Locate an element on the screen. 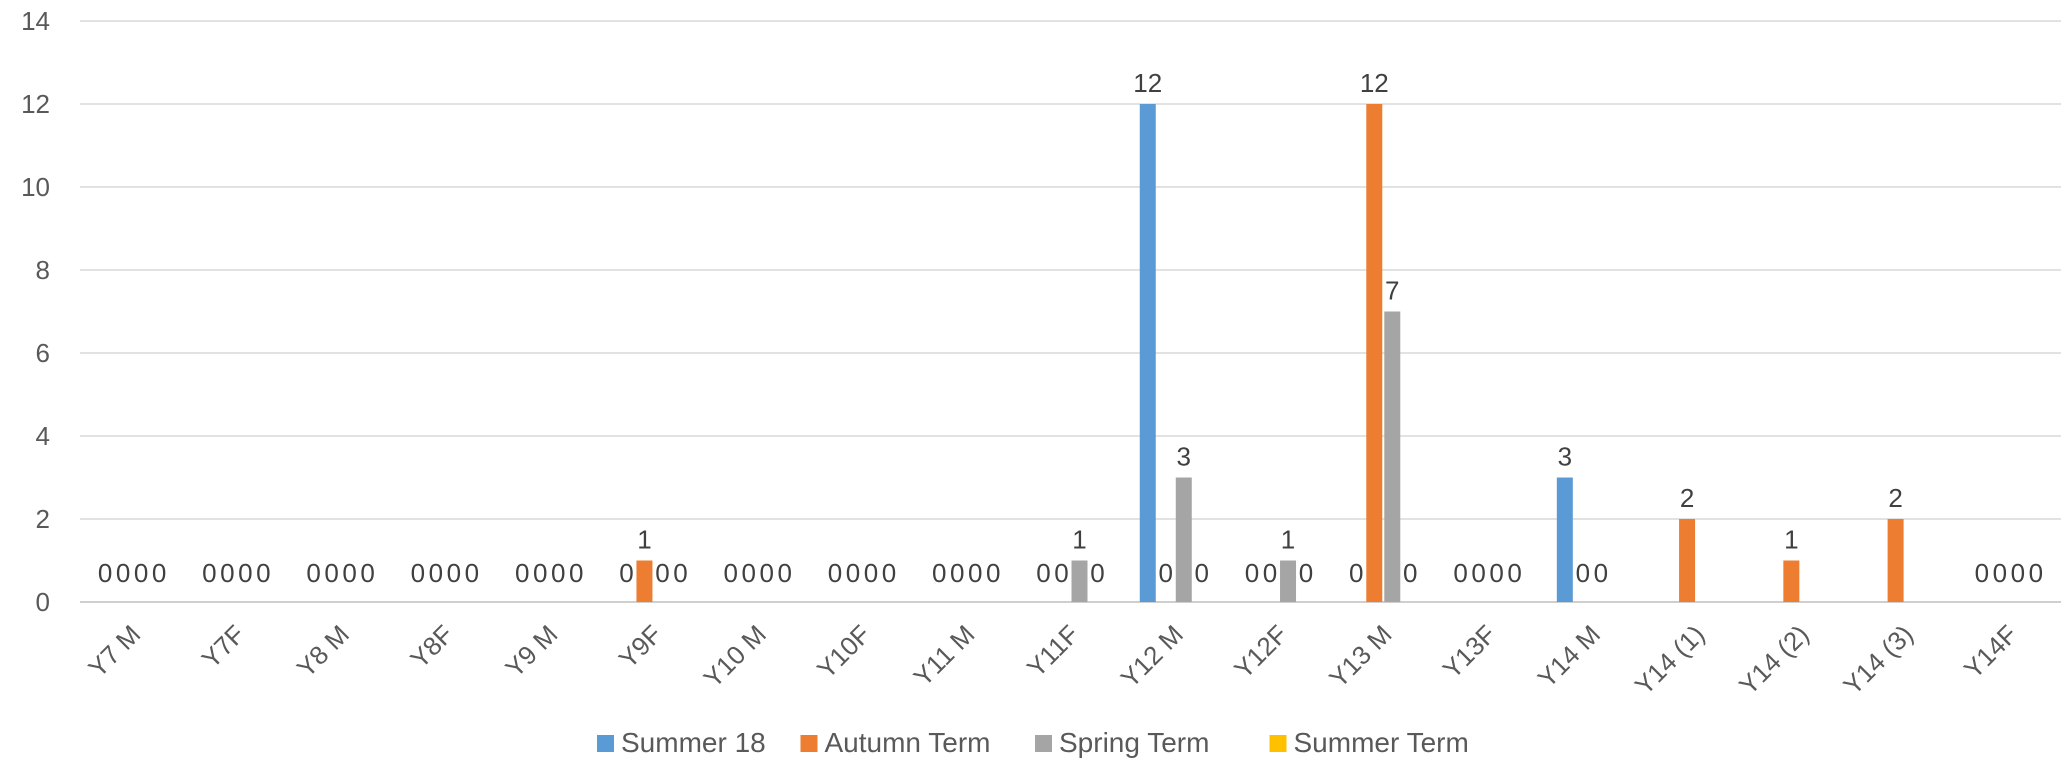  legend-label: Summer 18 is located at coordinates (693, 742).